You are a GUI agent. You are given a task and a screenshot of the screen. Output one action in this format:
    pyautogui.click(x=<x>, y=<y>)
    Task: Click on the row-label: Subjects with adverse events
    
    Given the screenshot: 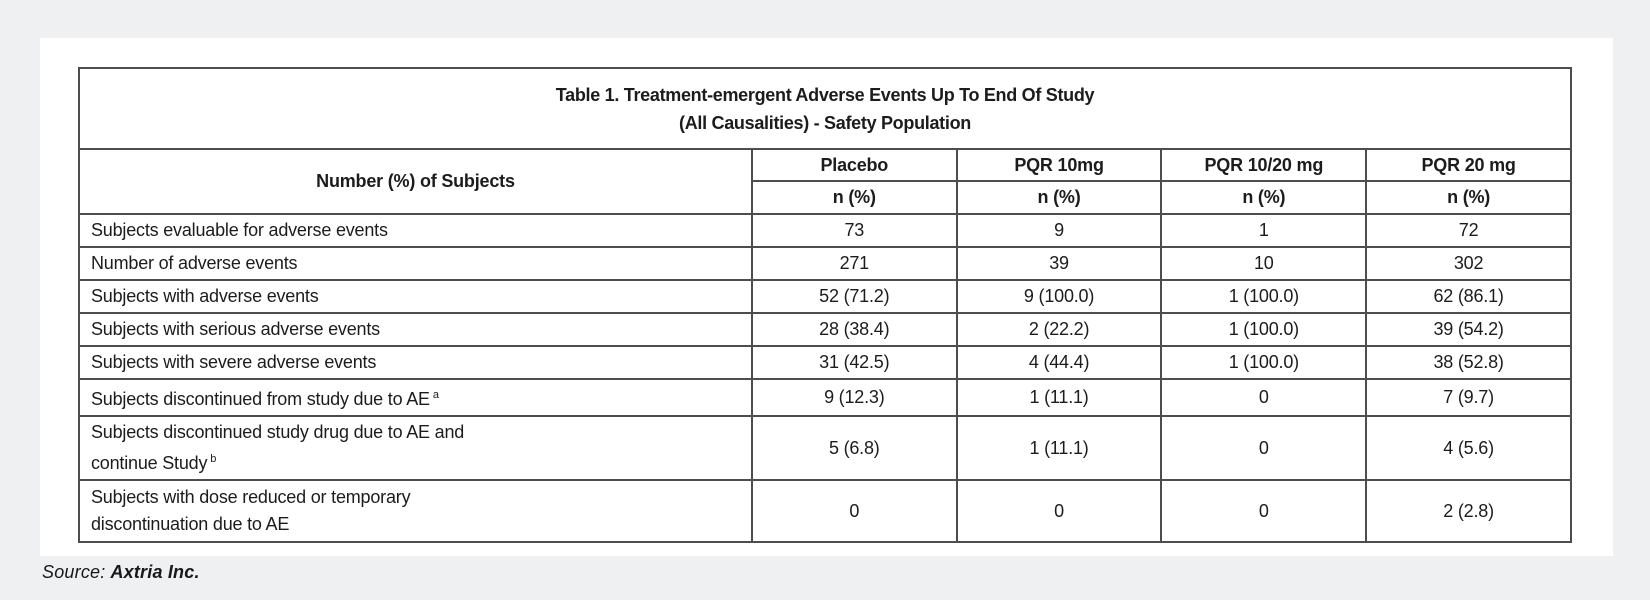 What is the action you would take?
    pyautogui.click(x=415, y=296)
    